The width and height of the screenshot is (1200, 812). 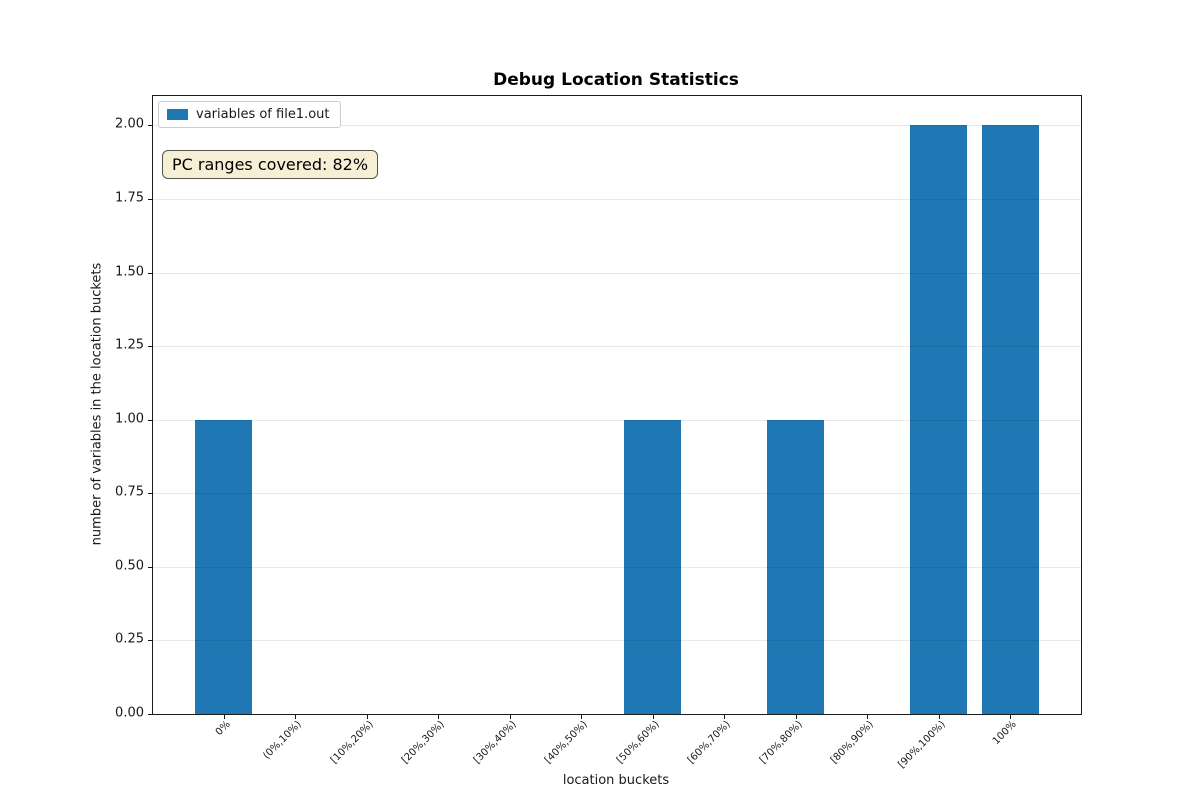 What do you see at coordinates (129, 419) in the screenshot?
I see `y-tick-label: 1.00` at bounding box center [129, 419].